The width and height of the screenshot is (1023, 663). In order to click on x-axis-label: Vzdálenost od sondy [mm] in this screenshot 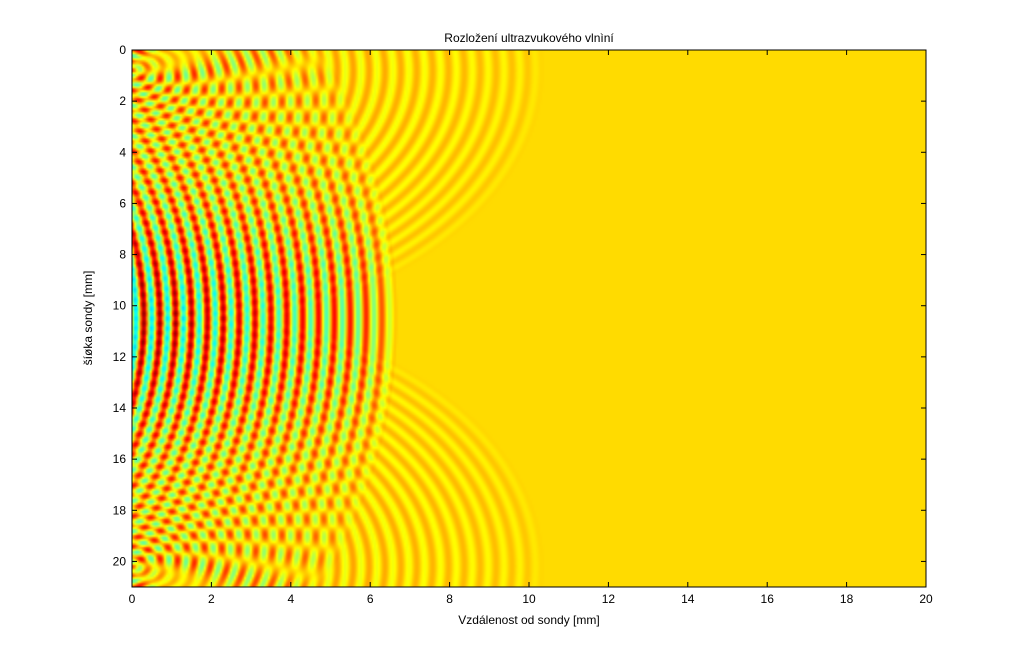, I will do `click(528, 620)`.